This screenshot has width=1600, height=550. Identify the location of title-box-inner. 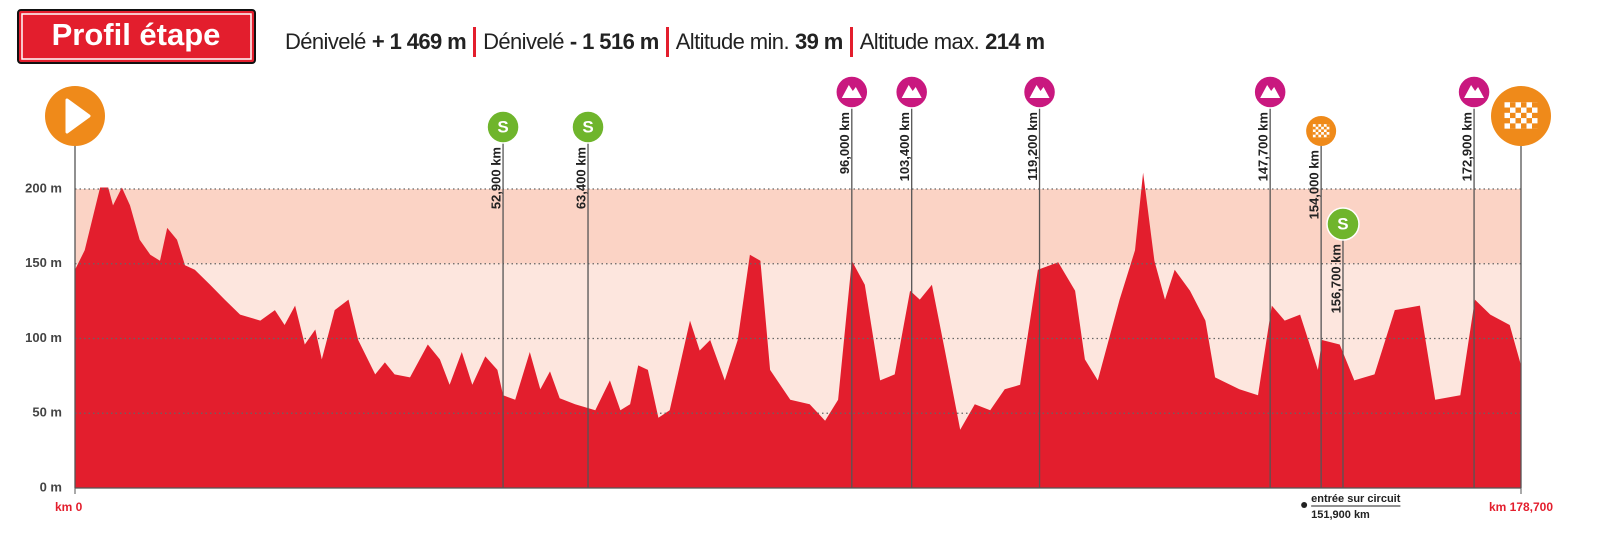
(136, 36).